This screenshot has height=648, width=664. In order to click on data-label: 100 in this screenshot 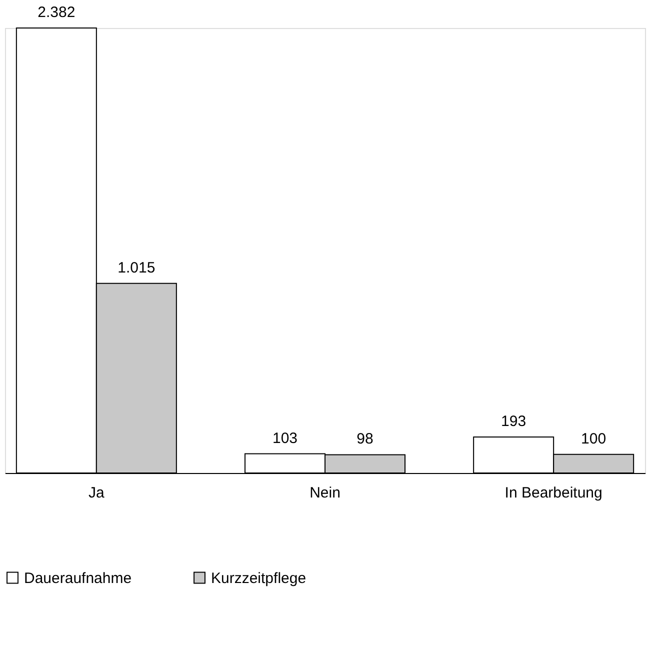, I will do `click(593, 439)`.